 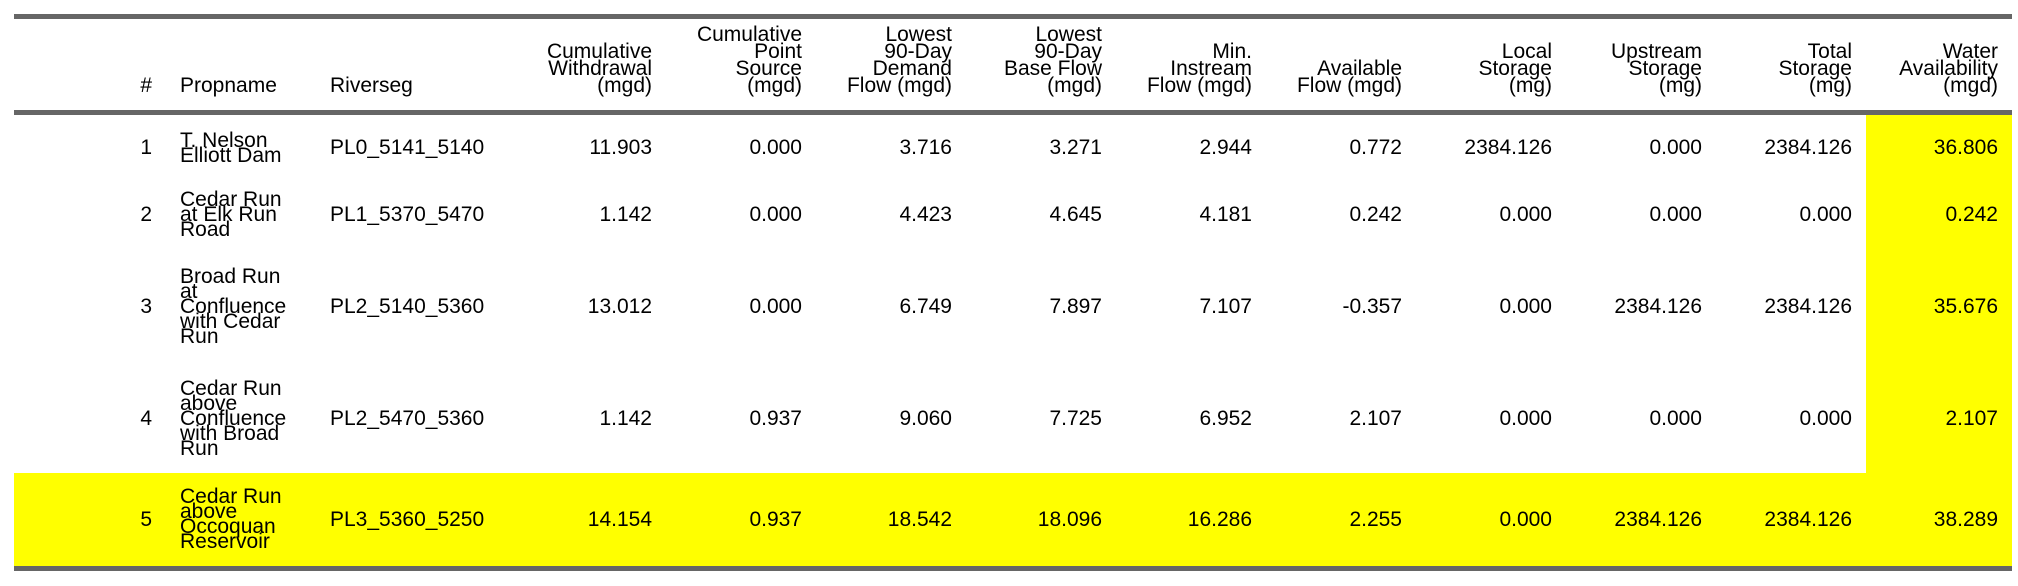 What do you see at coordinates (1641, 64) in the screenshot?
I see `column-header-upstream-storage: Upstream Storage (mg)` at bounding box center [1641, 64].